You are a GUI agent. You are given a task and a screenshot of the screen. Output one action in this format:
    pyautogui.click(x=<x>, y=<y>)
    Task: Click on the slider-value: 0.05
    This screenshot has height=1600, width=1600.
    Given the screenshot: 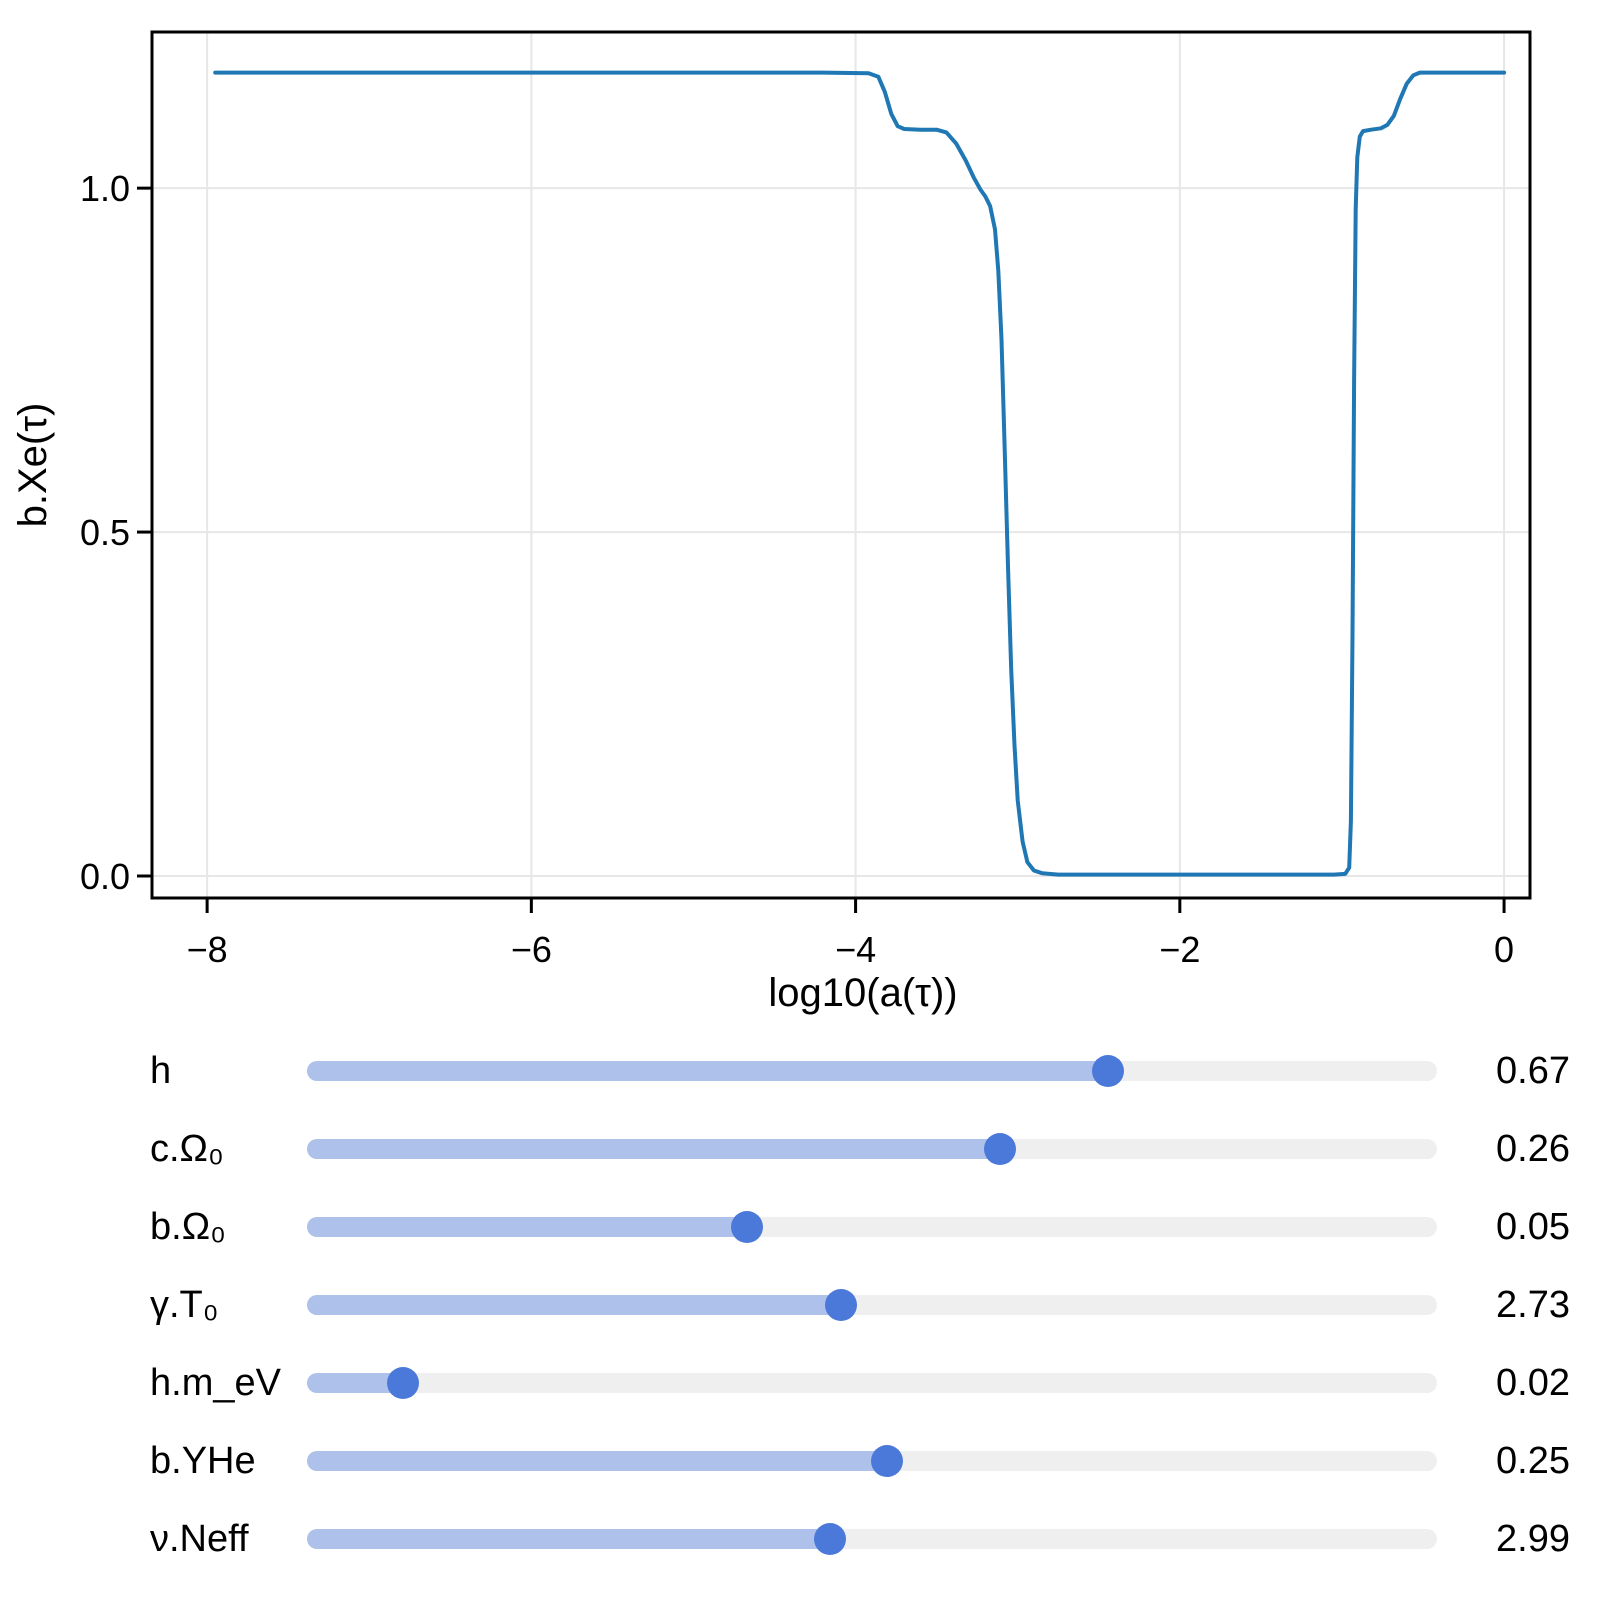 What is the action you would take?
    pyautogui.click(x=1533, y=1226)
    